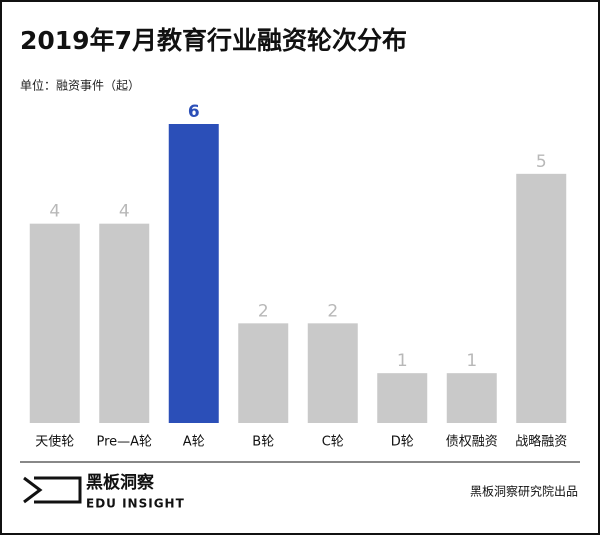 The width and height of the screenshot is (600, 539). Describe the element at coordinates (194, 112) in the screenshot. I see `value-label: 6` at that location.